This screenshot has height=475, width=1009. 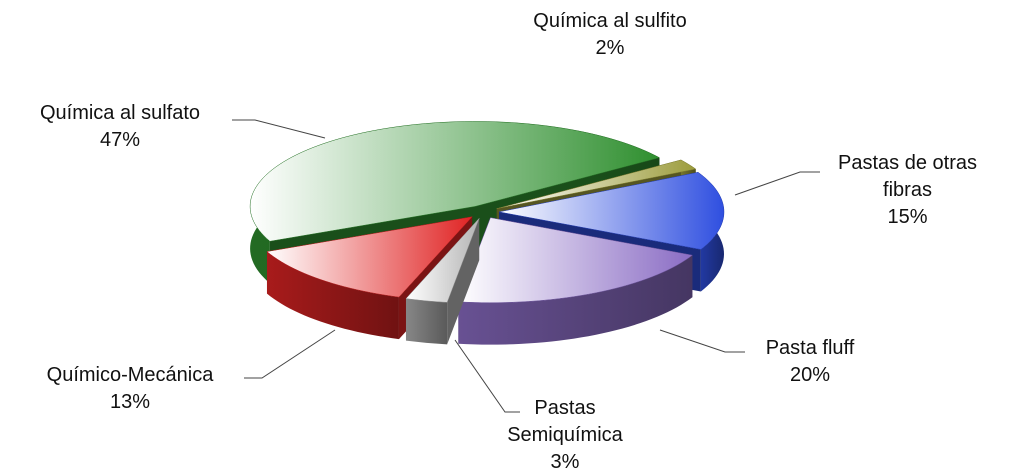 What do you see at coordinates (610, 48) in the screenshot?
I see `label-value: 2%` at bounding box center [610, 48].